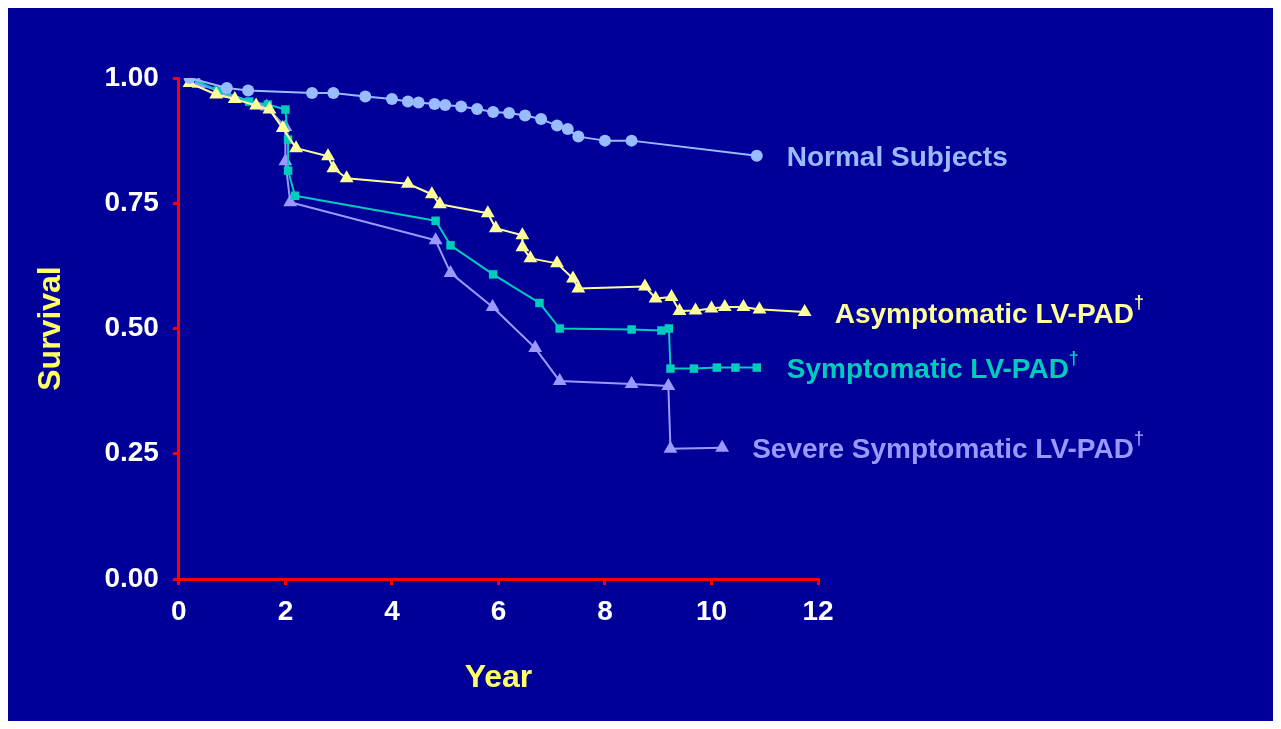  Describe the element at coordinates (49, 328) in the screenshot. I see `y-axis-title: Survival` at that location.